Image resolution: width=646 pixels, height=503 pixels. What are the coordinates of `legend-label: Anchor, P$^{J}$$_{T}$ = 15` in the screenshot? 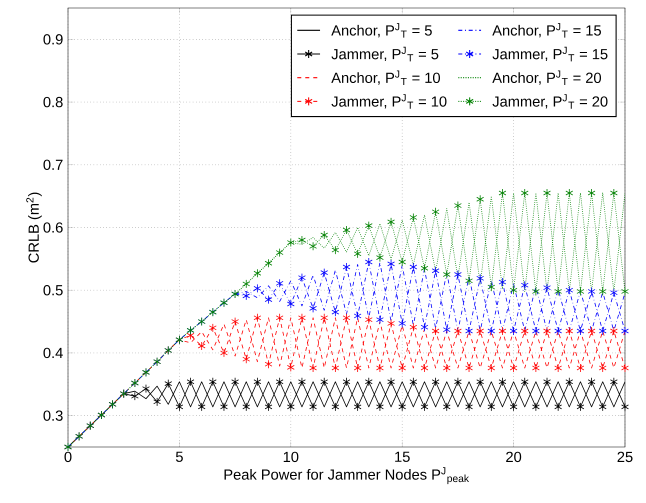 It's located at (546, 30).